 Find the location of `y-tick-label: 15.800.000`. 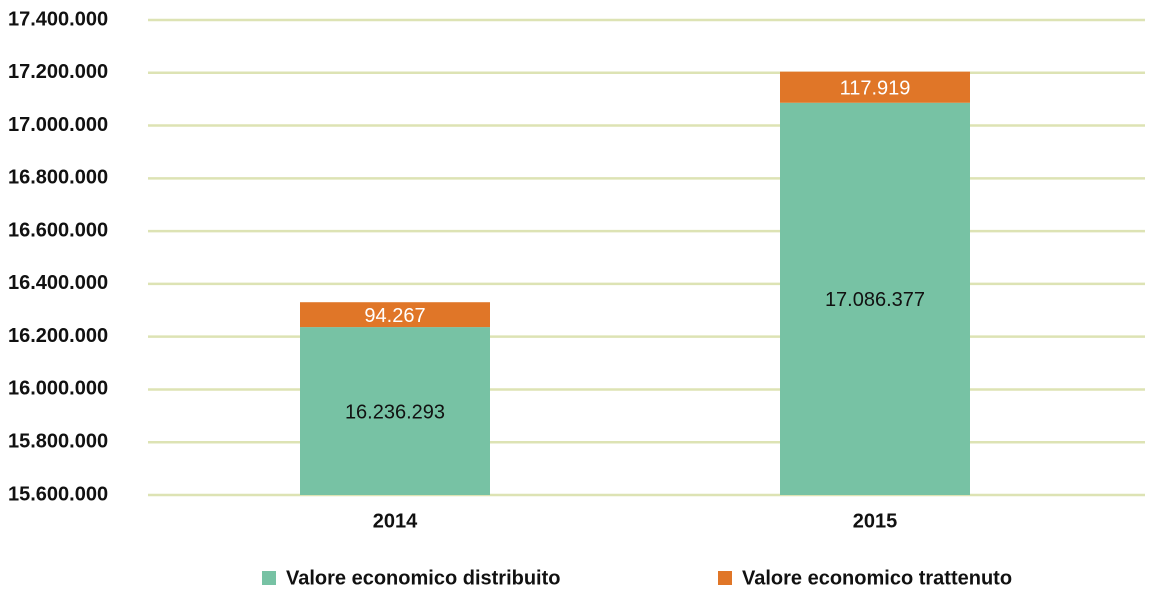

y-tick-label: 15.800.000 is located at coordinates (58, 442).